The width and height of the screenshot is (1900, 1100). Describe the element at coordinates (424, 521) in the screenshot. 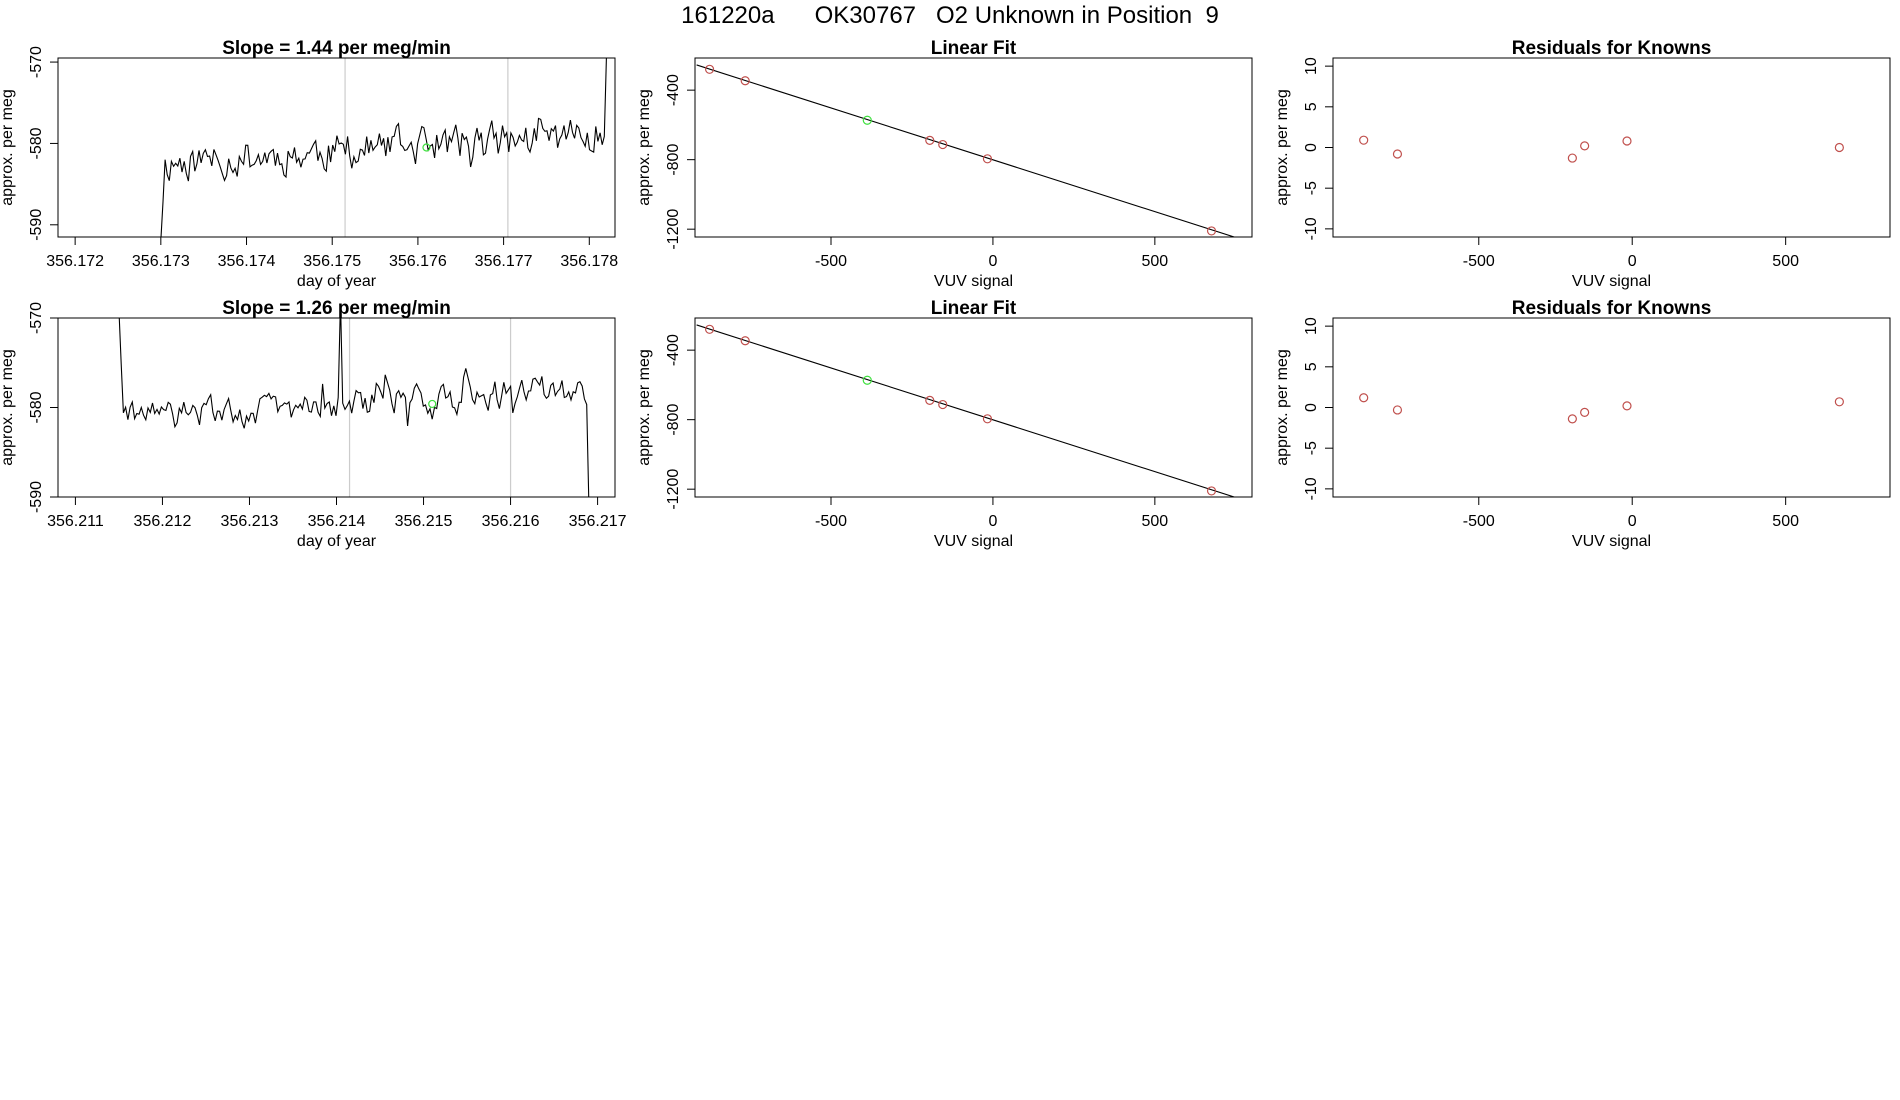

I see `x-tick-label: 356.215` at that location.